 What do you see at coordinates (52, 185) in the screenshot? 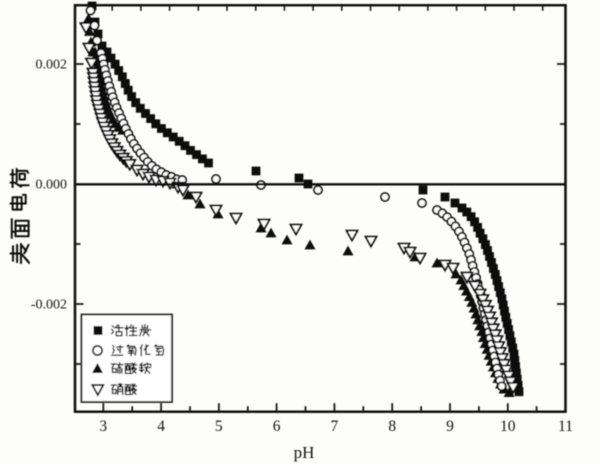
I see `svg-text: 0.000` at bounding box center [52, 185].